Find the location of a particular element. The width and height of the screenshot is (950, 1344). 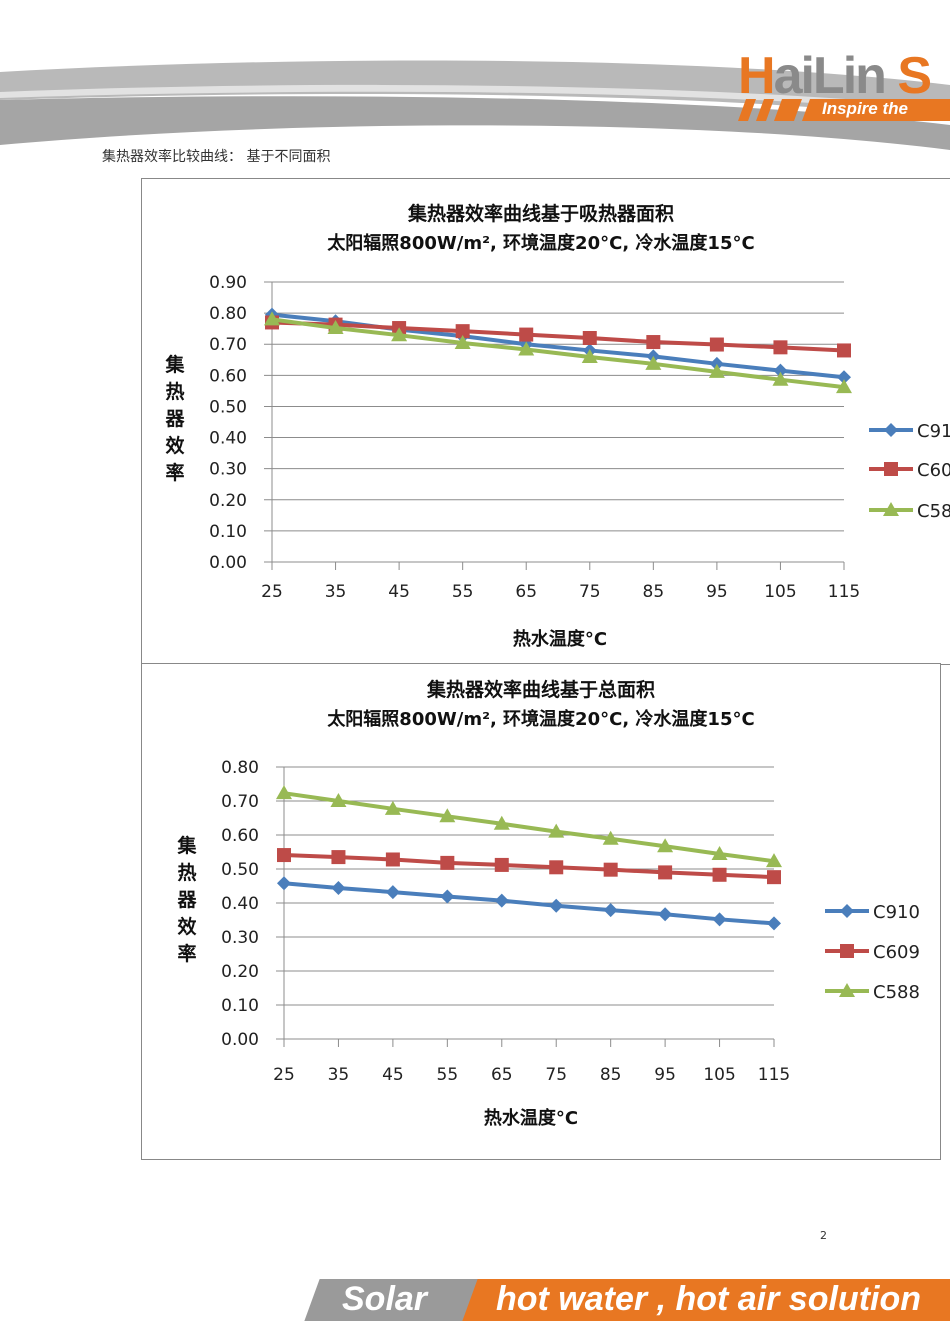

y-axis-title-char: 集 is located at coordinates (186, 845).